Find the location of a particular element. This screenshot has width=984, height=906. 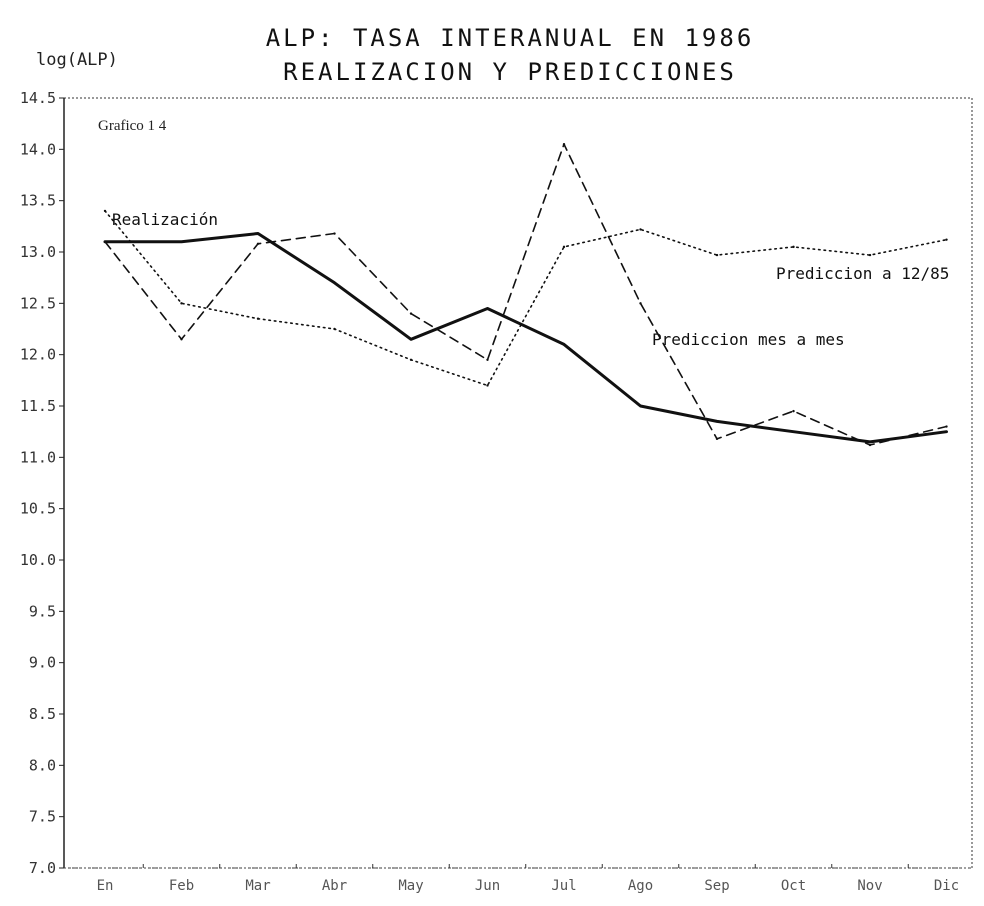

y-tick-label: 8.5 is located at coordinates (42, 714).